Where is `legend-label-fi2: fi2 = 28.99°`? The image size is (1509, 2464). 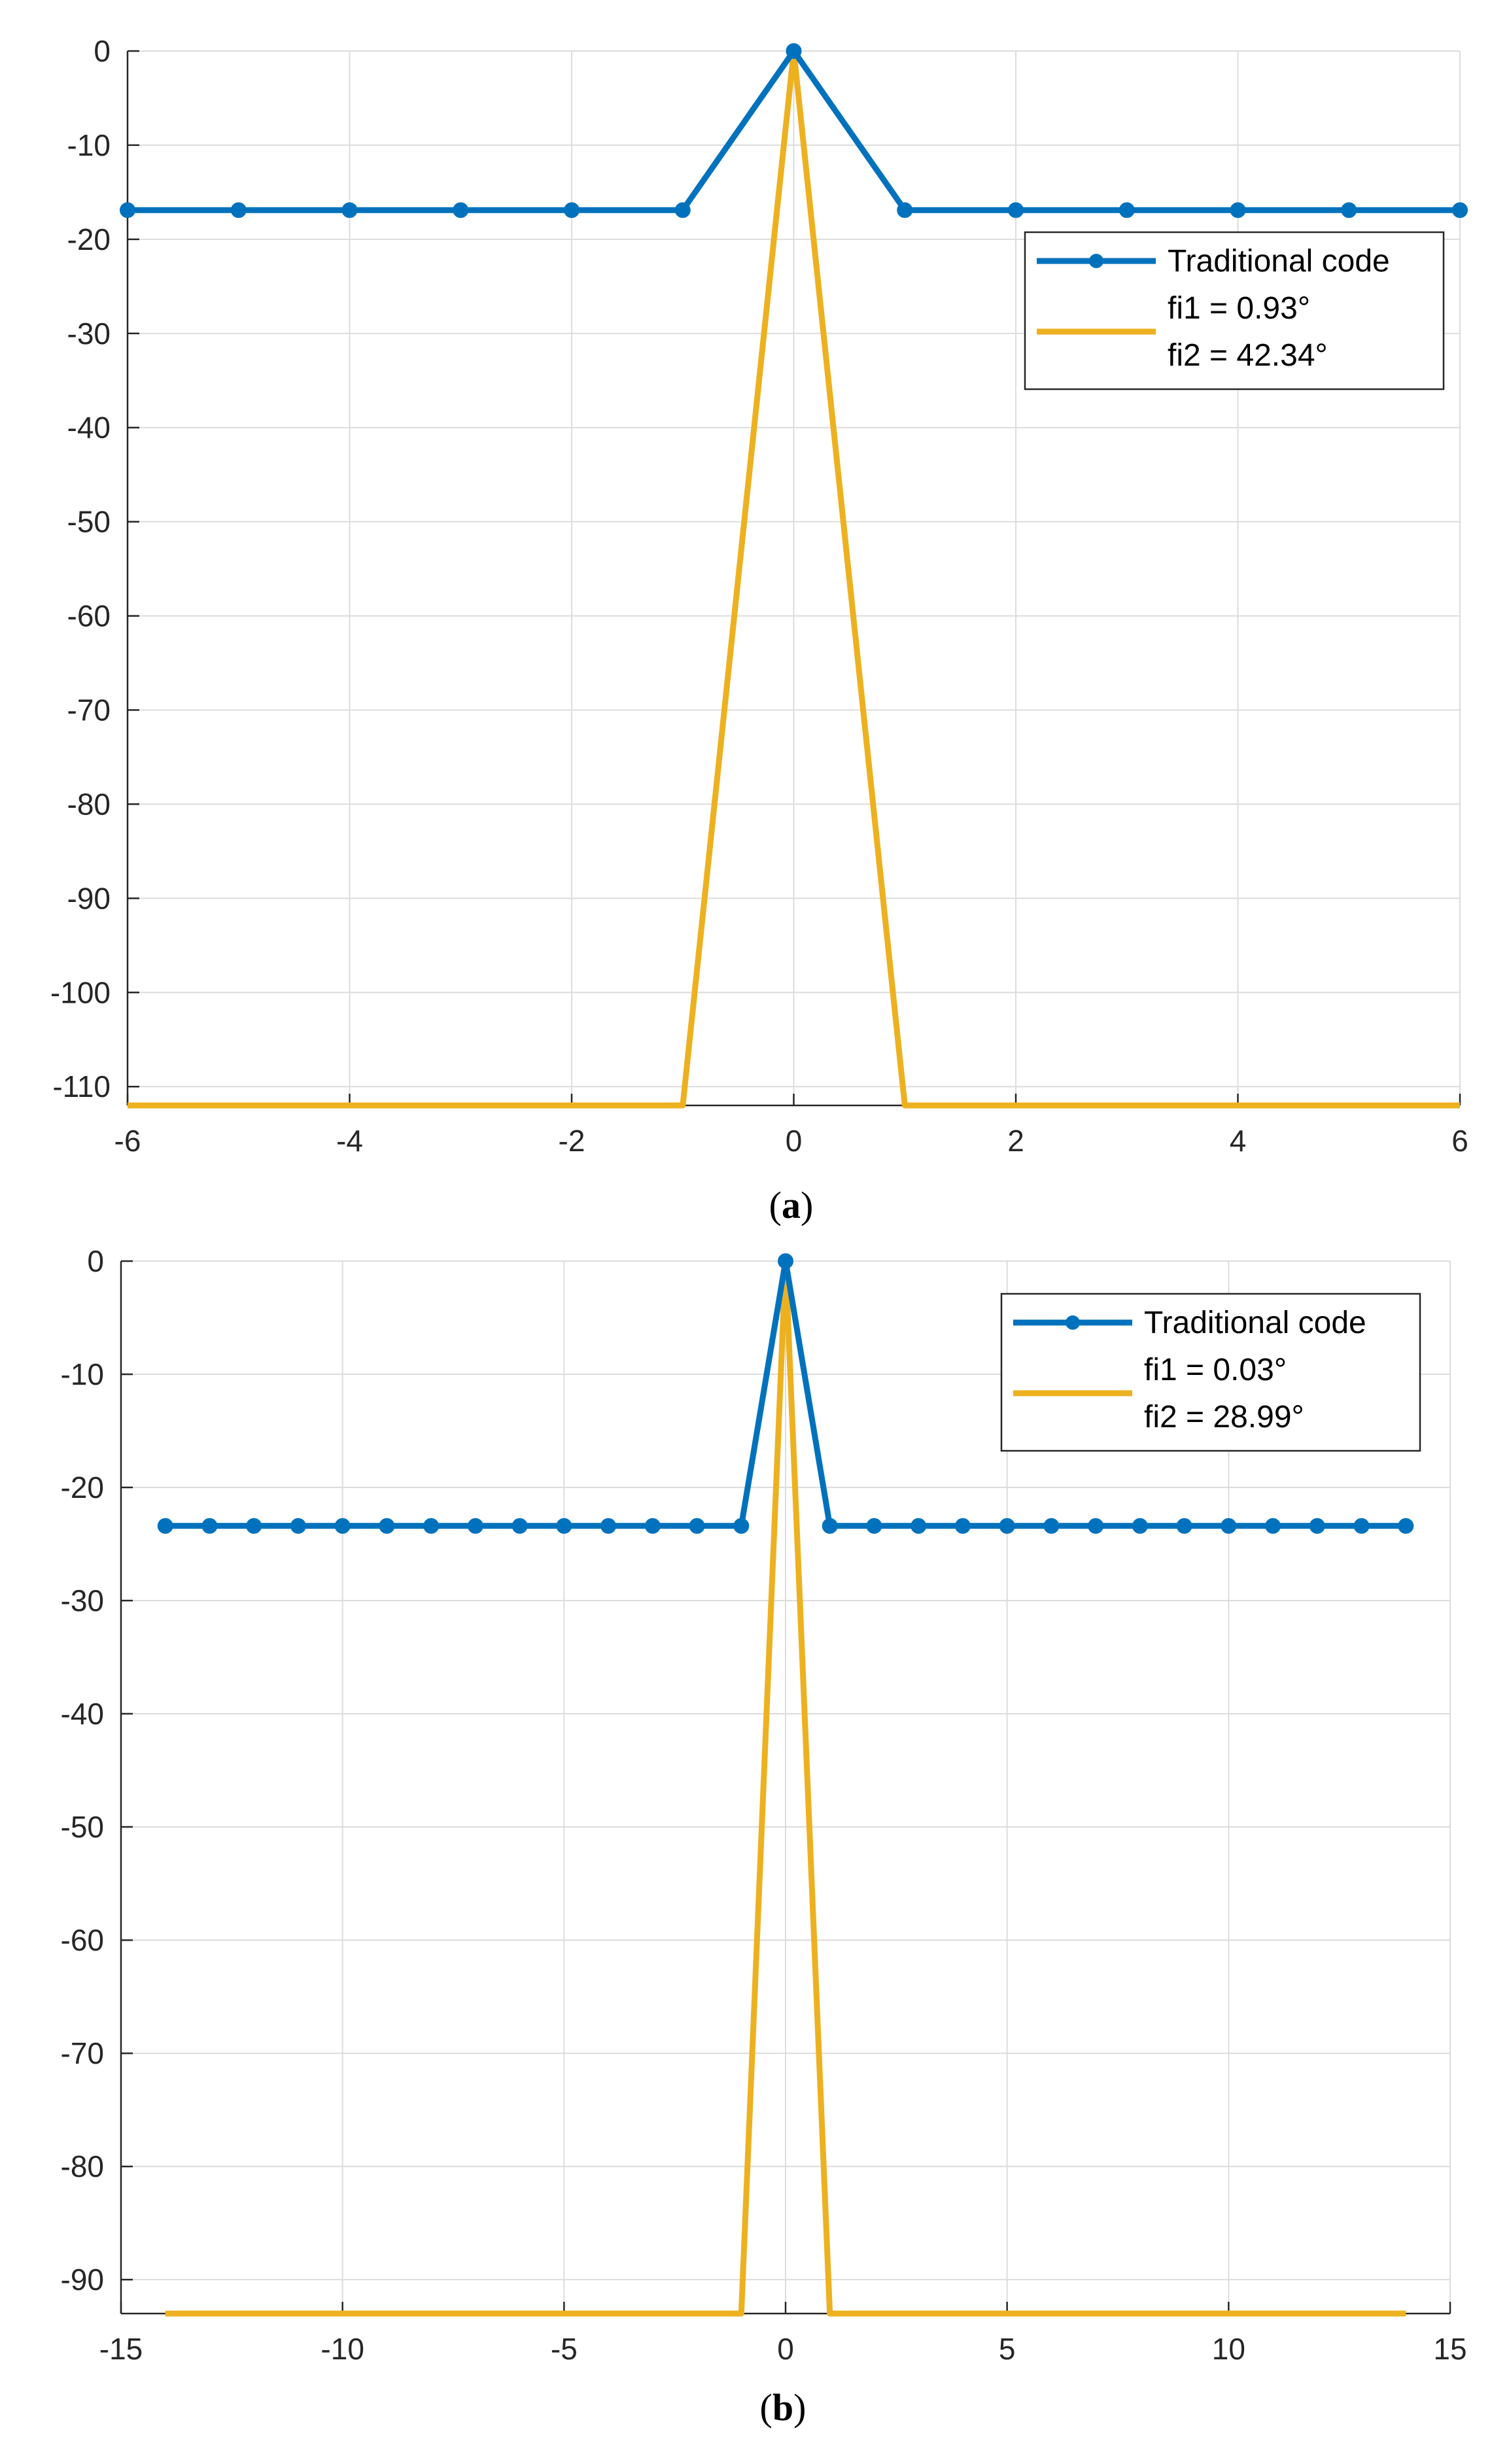
legend-label-fi2: fi2 = 28.99° is located at coordinates (1224, 1417).